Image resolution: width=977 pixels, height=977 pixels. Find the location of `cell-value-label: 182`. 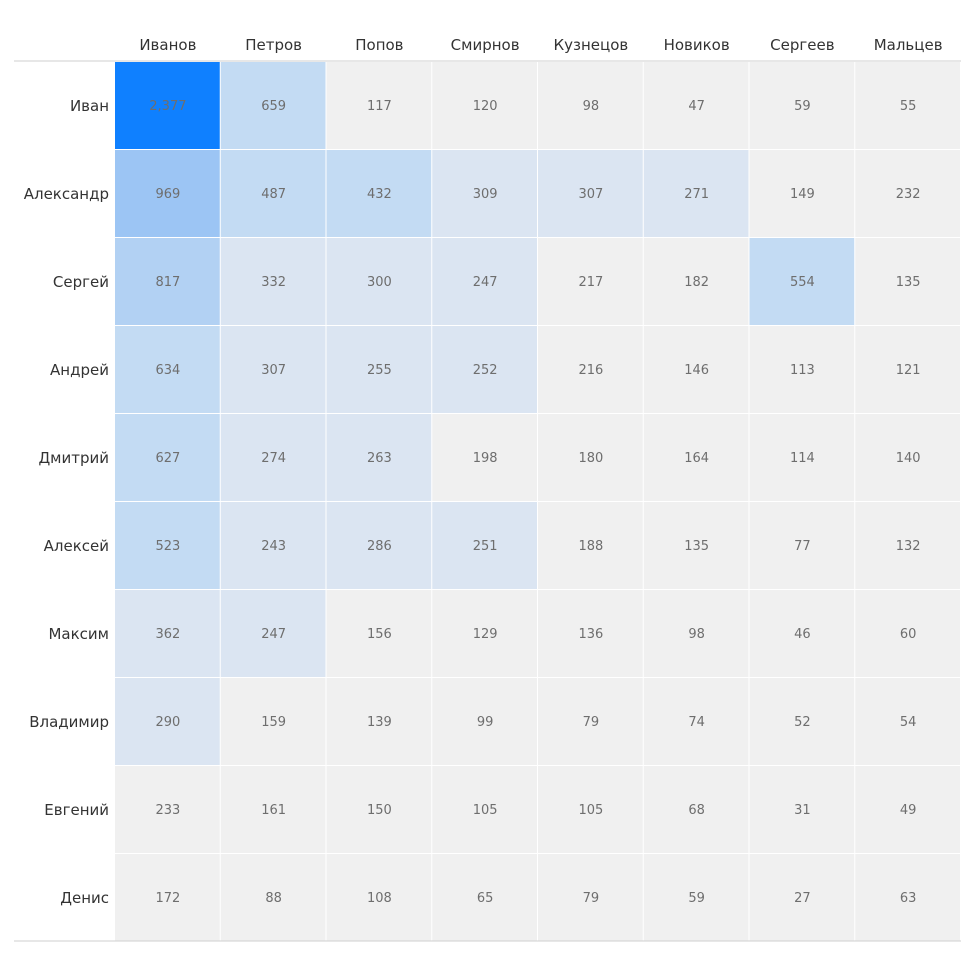

cell-value-label: 182 is located at coordinates (696, 282).